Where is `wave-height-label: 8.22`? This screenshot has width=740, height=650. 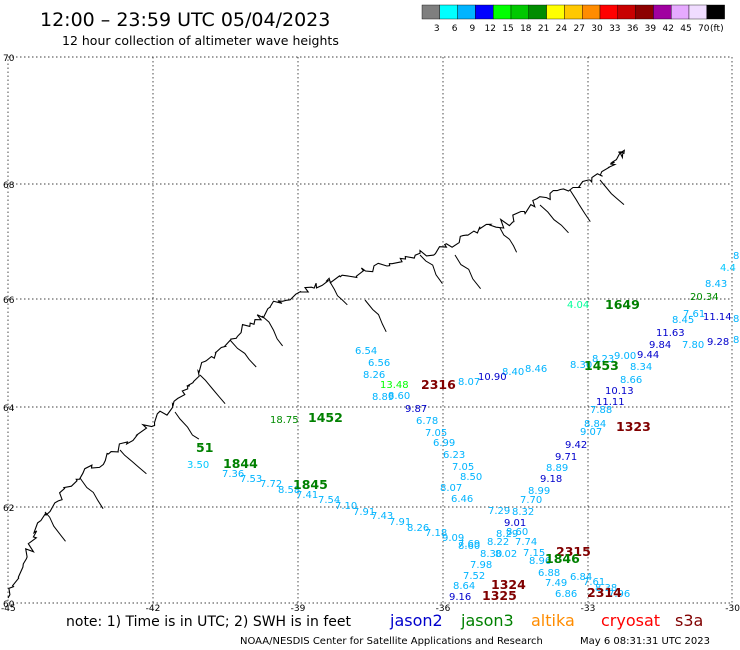
wave-height-label: 8.22 is located at coordinates (498, 542).